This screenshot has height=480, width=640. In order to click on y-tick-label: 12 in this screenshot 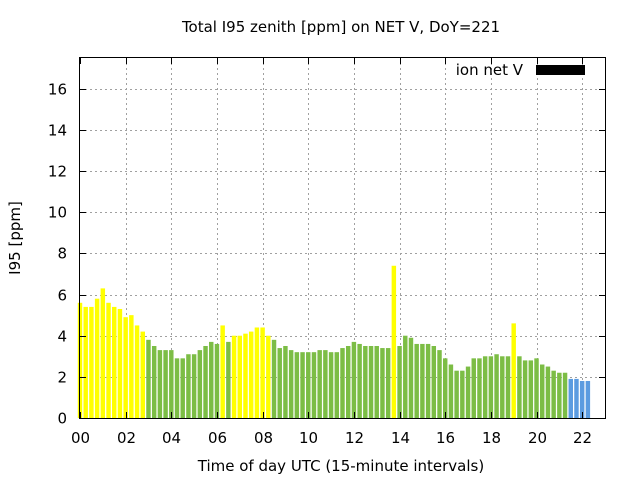, I will do `click(57, 172)`.